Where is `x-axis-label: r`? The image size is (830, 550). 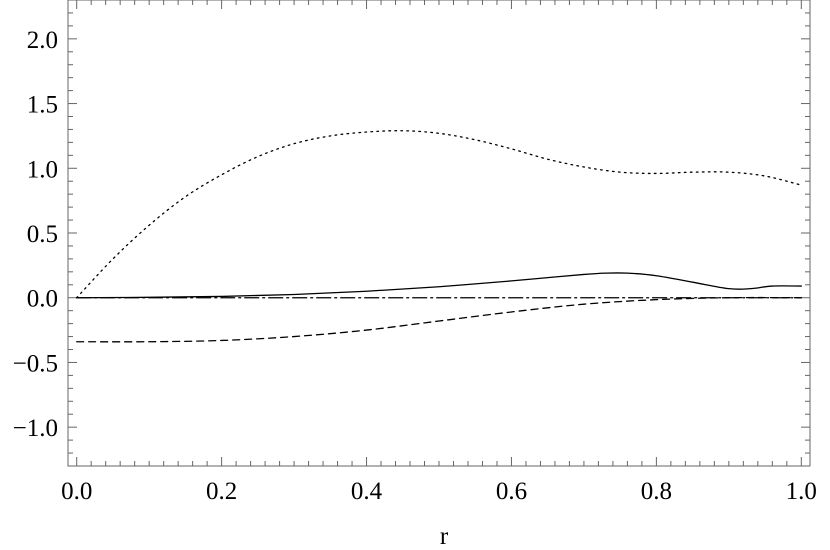 x-axis-label: r is located at coordinates (444, 536).